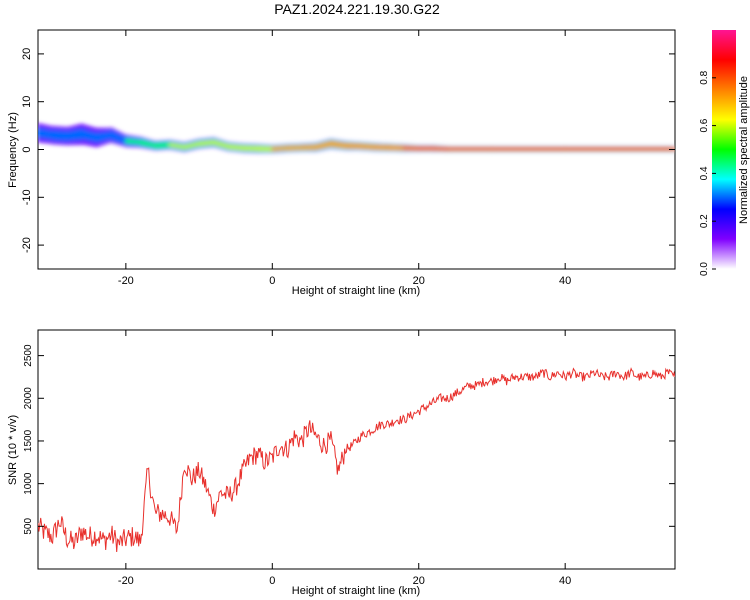  What do you see at coordinates (13, 450) in the screenshot?
I see `snr-y-axis-label: SNR (10 * v/v)` at bounding box center [13, 450].